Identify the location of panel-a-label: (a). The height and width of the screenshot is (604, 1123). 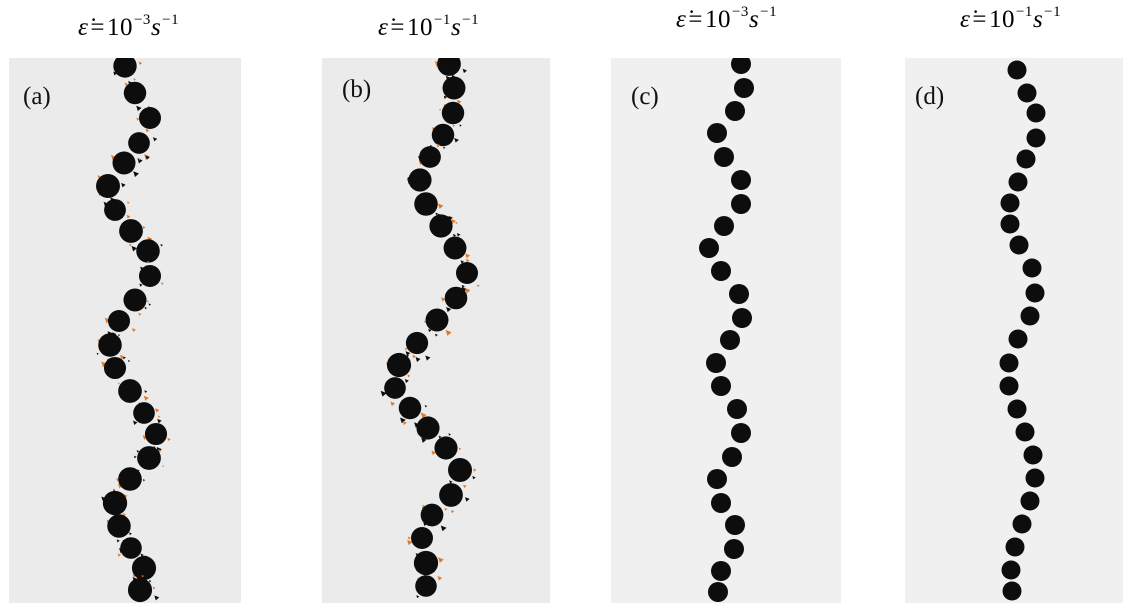
(37, 96).